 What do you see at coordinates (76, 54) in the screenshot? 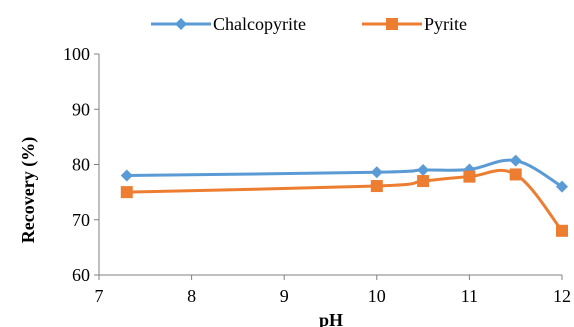
I see `y-tick-label: 100` at bounding box center [76, 54].